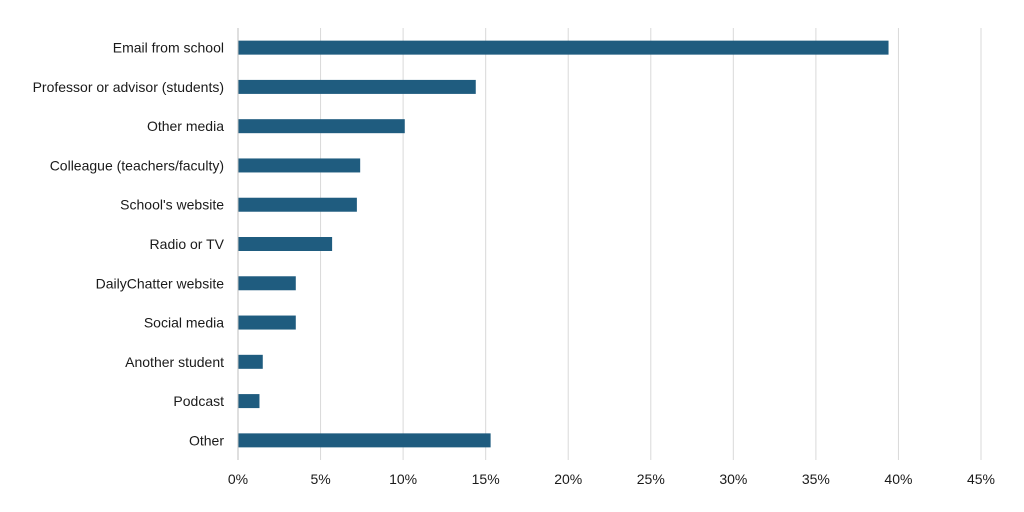 Image resolution: width=1024 pixels, height=512 pixels. What do you see at coordinates (816, 479) in the screenshot?
I see `x-tick-label: 35%` at bounding box center [816, 479].